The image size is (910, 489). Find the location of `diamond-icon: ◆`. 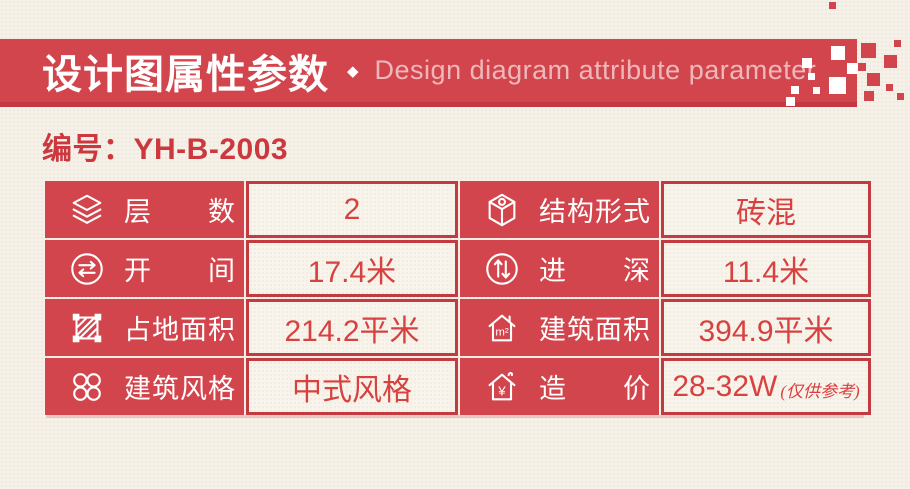

diamond-icon: ◆ is located at coordinates (353, 71).